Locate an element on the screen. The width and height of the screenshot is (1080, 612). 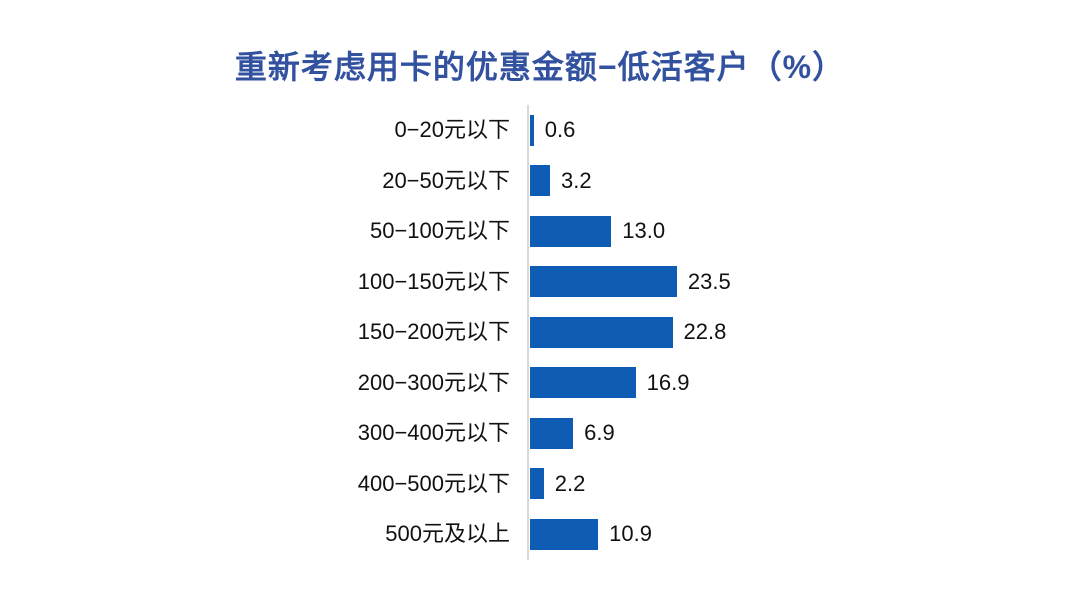
category-label: 300−400元以下 is located at coordinates (433, 433).